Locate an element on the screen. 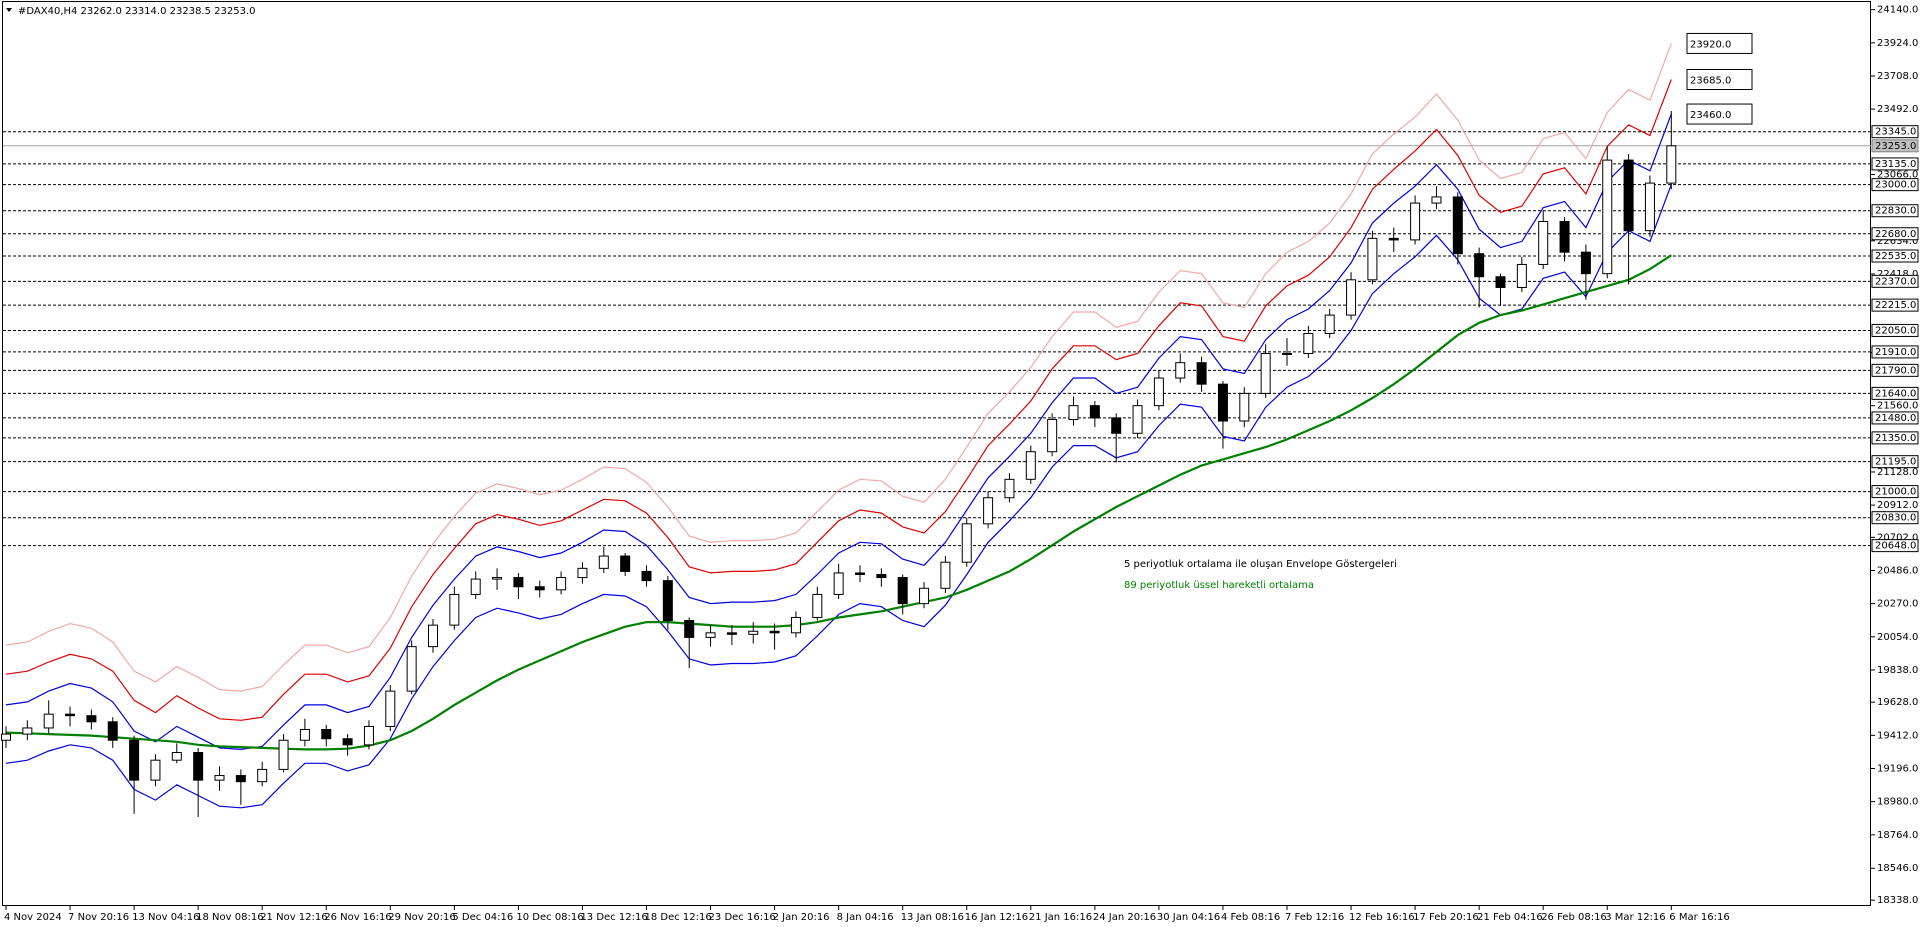  y-tick-label: 19412.0 is located at coordinates (1897, 735).